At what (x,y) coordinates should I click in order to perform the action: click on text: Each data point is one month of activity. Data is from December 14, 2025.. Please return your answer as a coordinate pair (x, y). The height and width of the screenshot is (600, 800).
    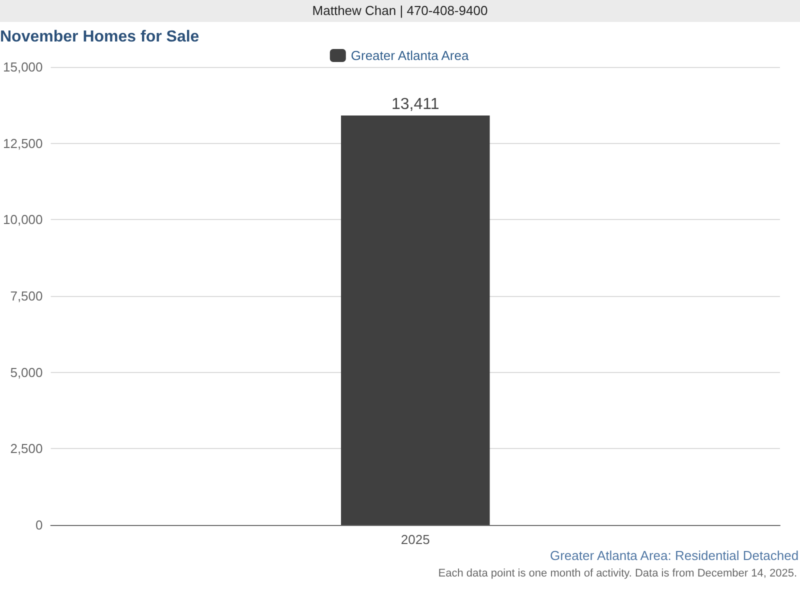
    Looking at the image, I should click on (617, 574).